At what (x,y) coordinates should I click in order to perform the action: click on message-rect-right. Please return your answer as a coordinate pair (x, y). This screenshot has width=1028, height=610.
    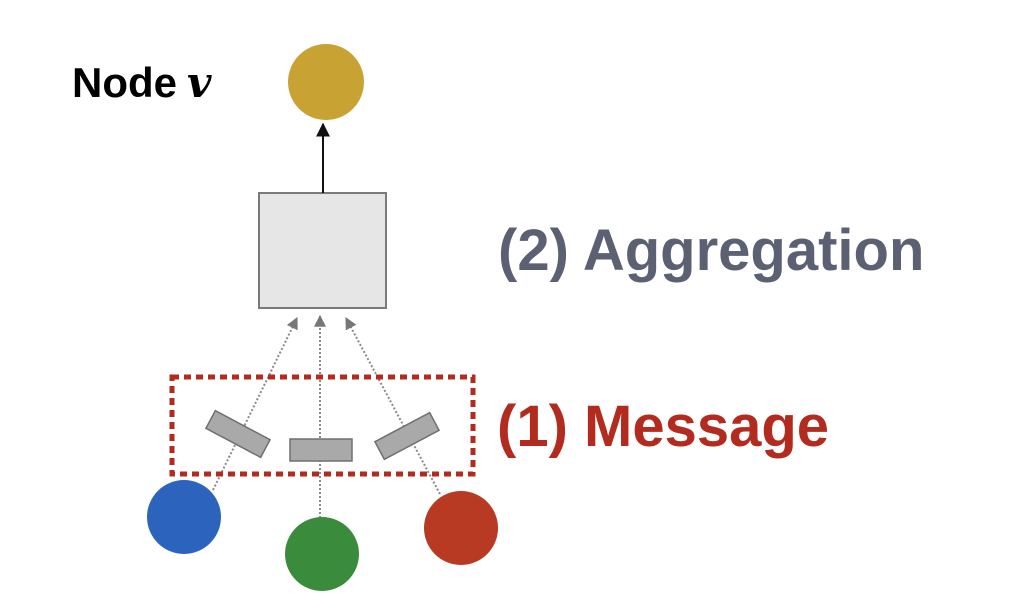
    Looking at the image, I should click on (407, 436).